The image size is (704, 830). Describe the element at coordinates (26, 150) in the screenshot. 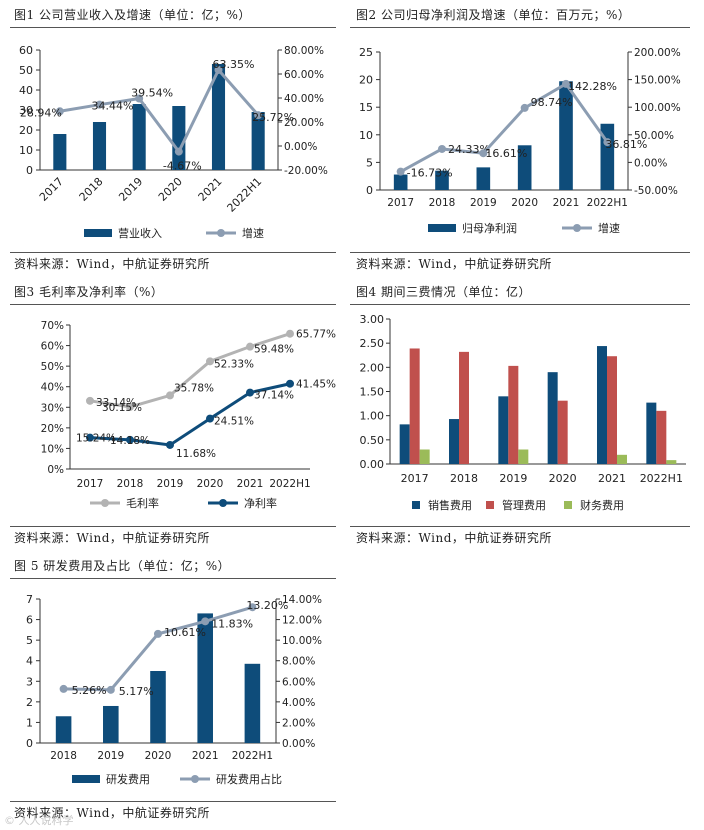

I see `y-left-tick-label: 10` at that location.